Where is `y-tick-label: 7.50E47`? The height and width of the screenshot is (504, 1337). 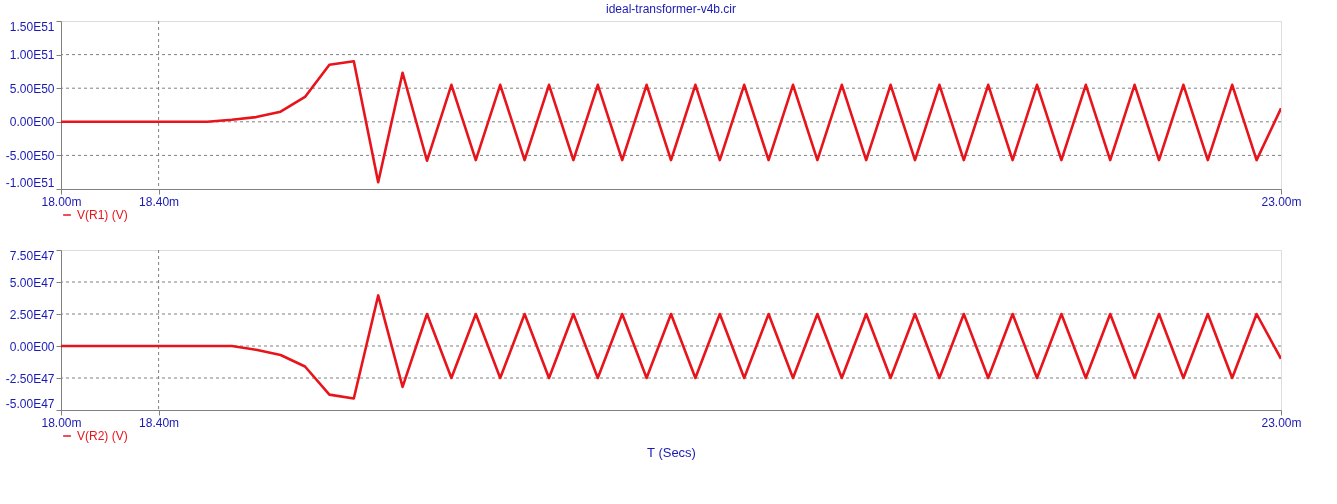
y-tick-label: 7.50E47 is located at coordinates (32, 255).